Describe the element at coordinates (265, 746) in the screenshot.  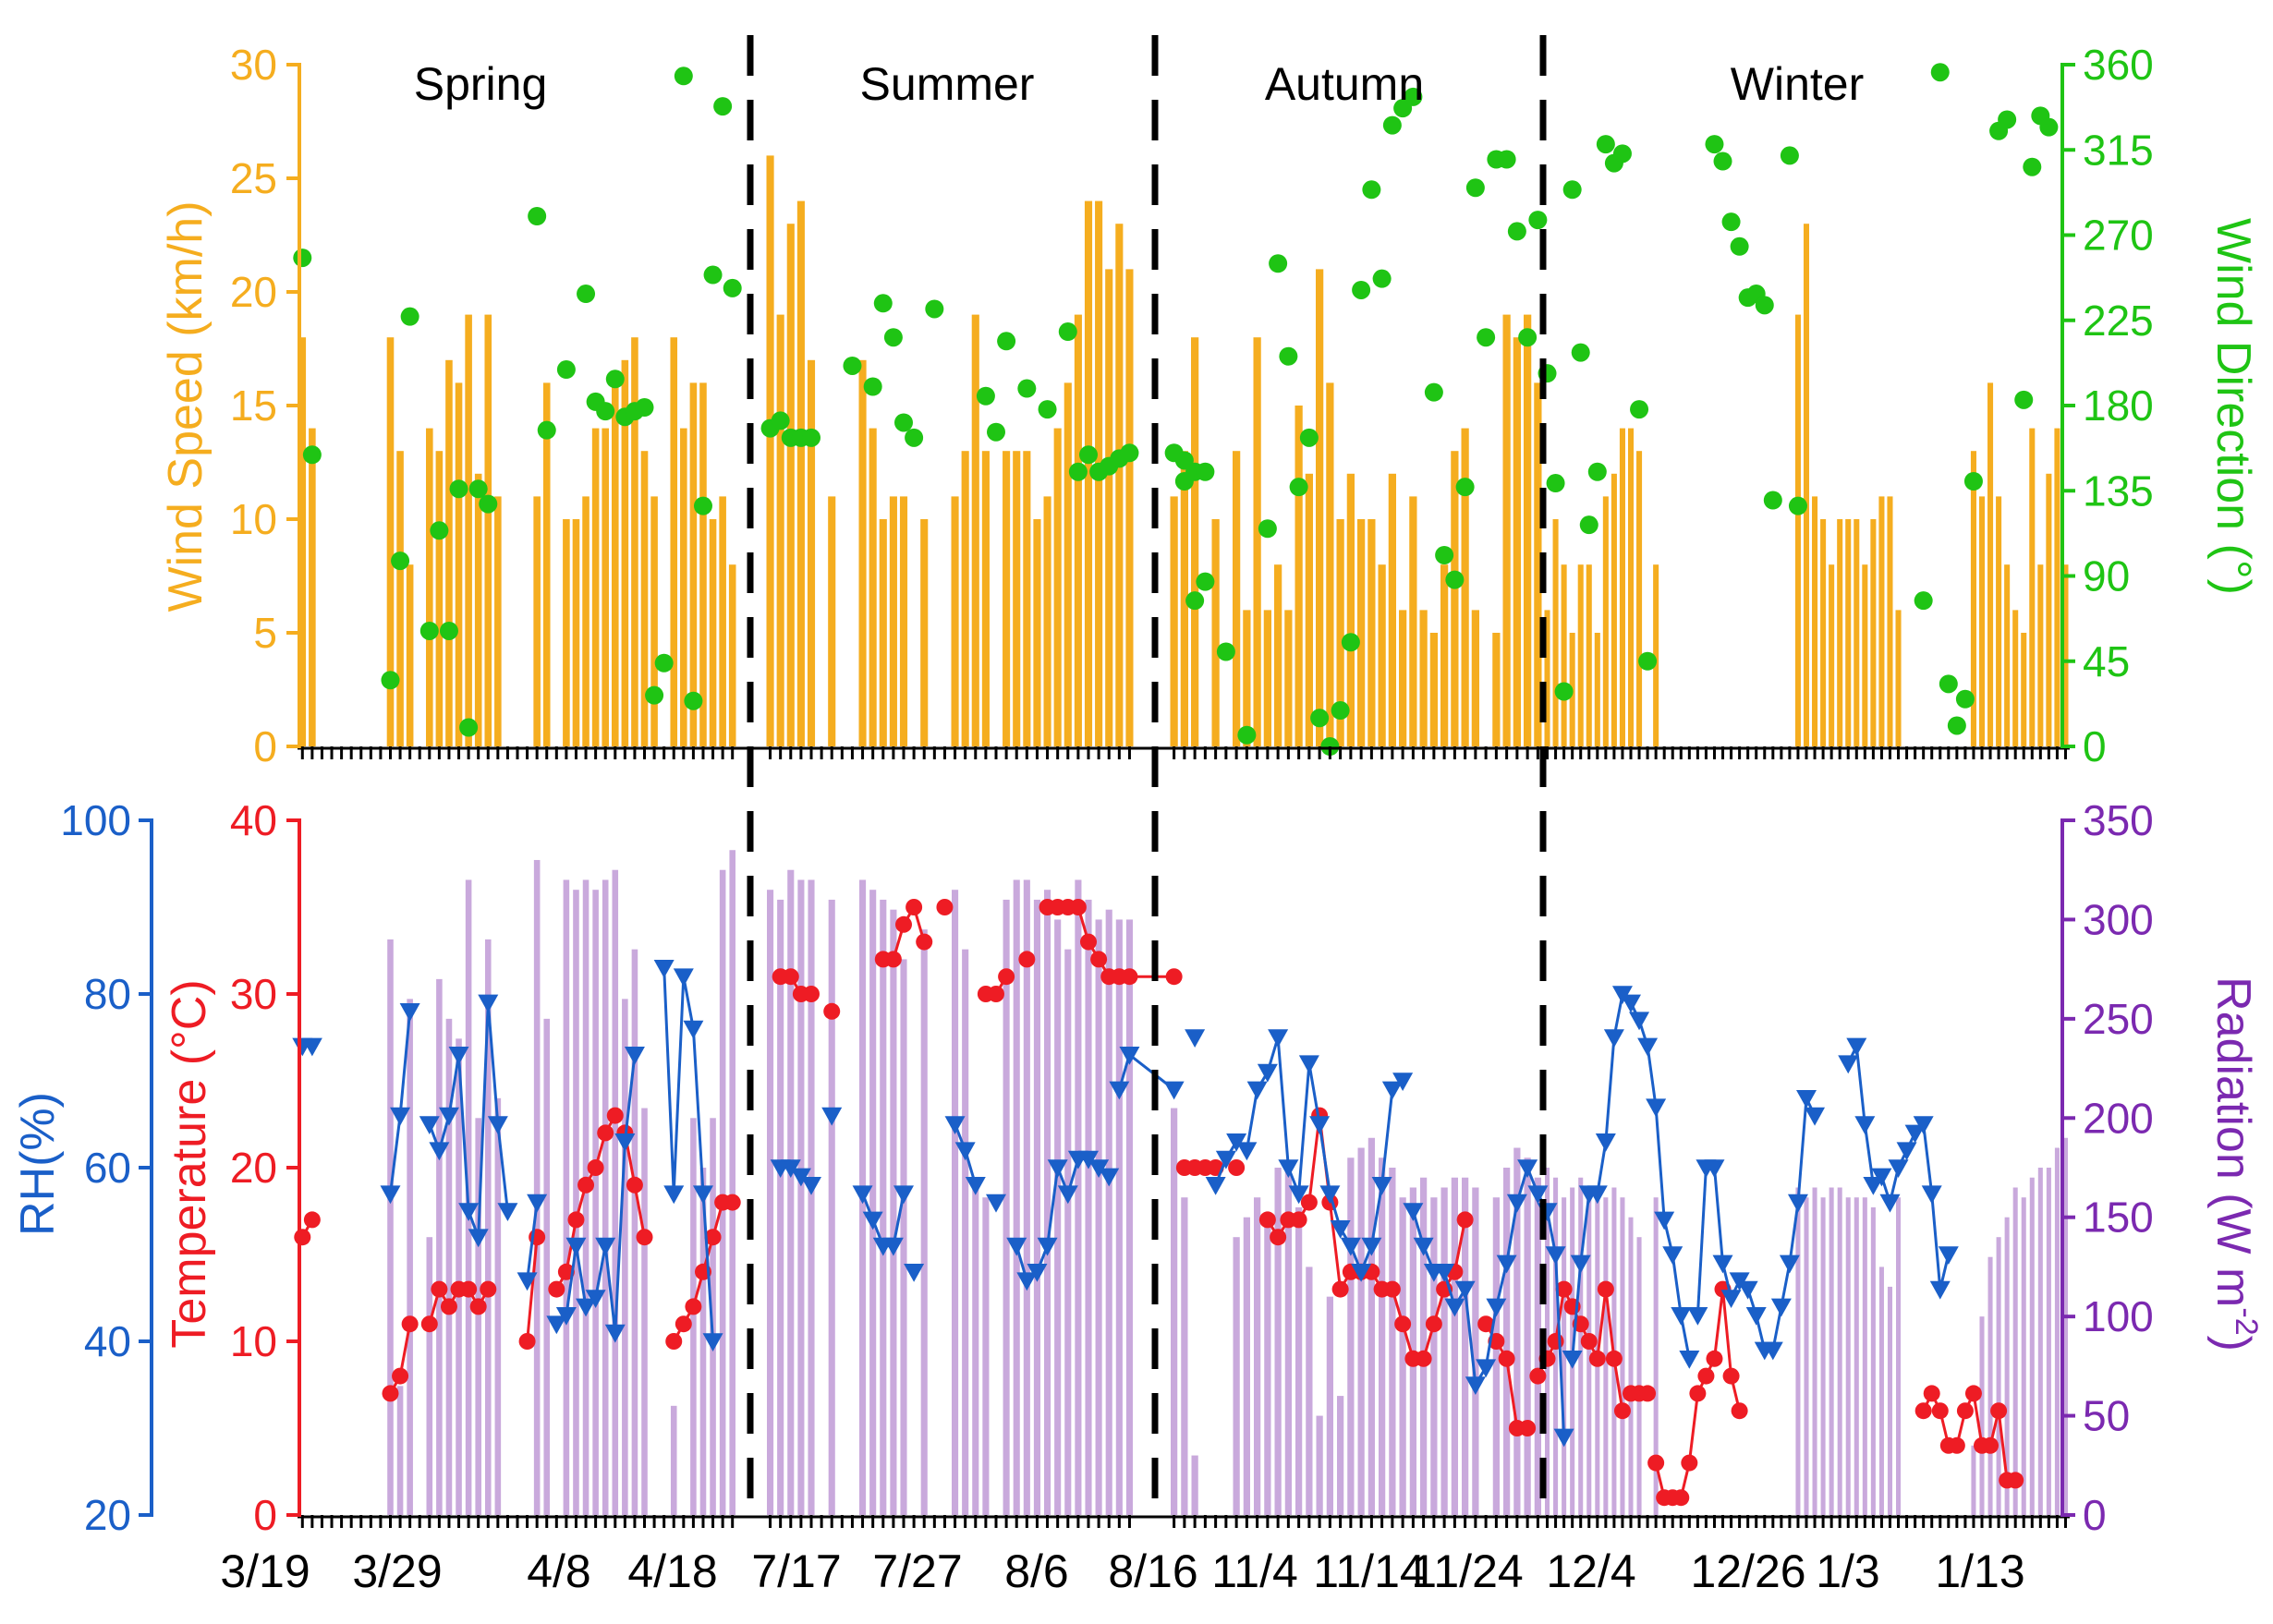
I see `wind-speed-tick-label: 0` at that location.